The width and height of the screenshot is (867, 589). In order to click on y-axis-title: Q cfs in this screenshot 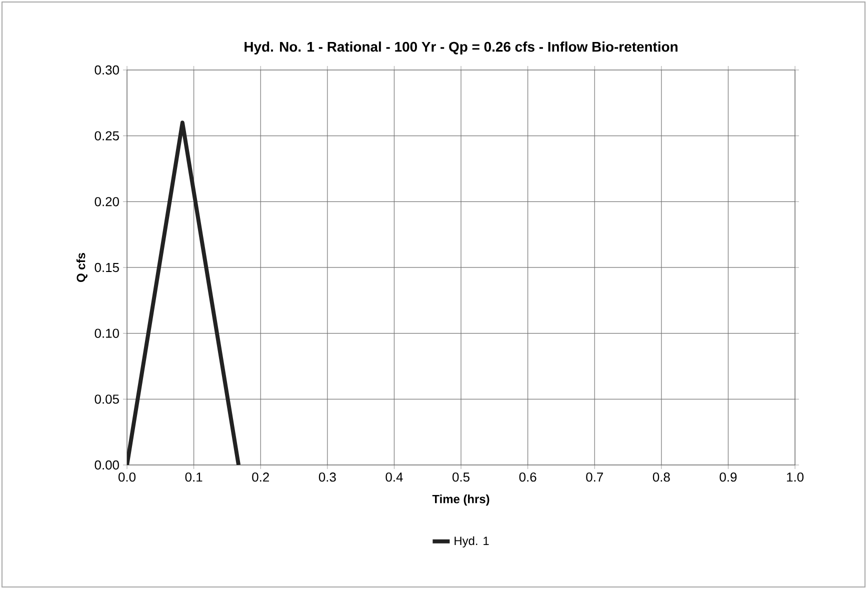, I will do `click(82, 267)`.